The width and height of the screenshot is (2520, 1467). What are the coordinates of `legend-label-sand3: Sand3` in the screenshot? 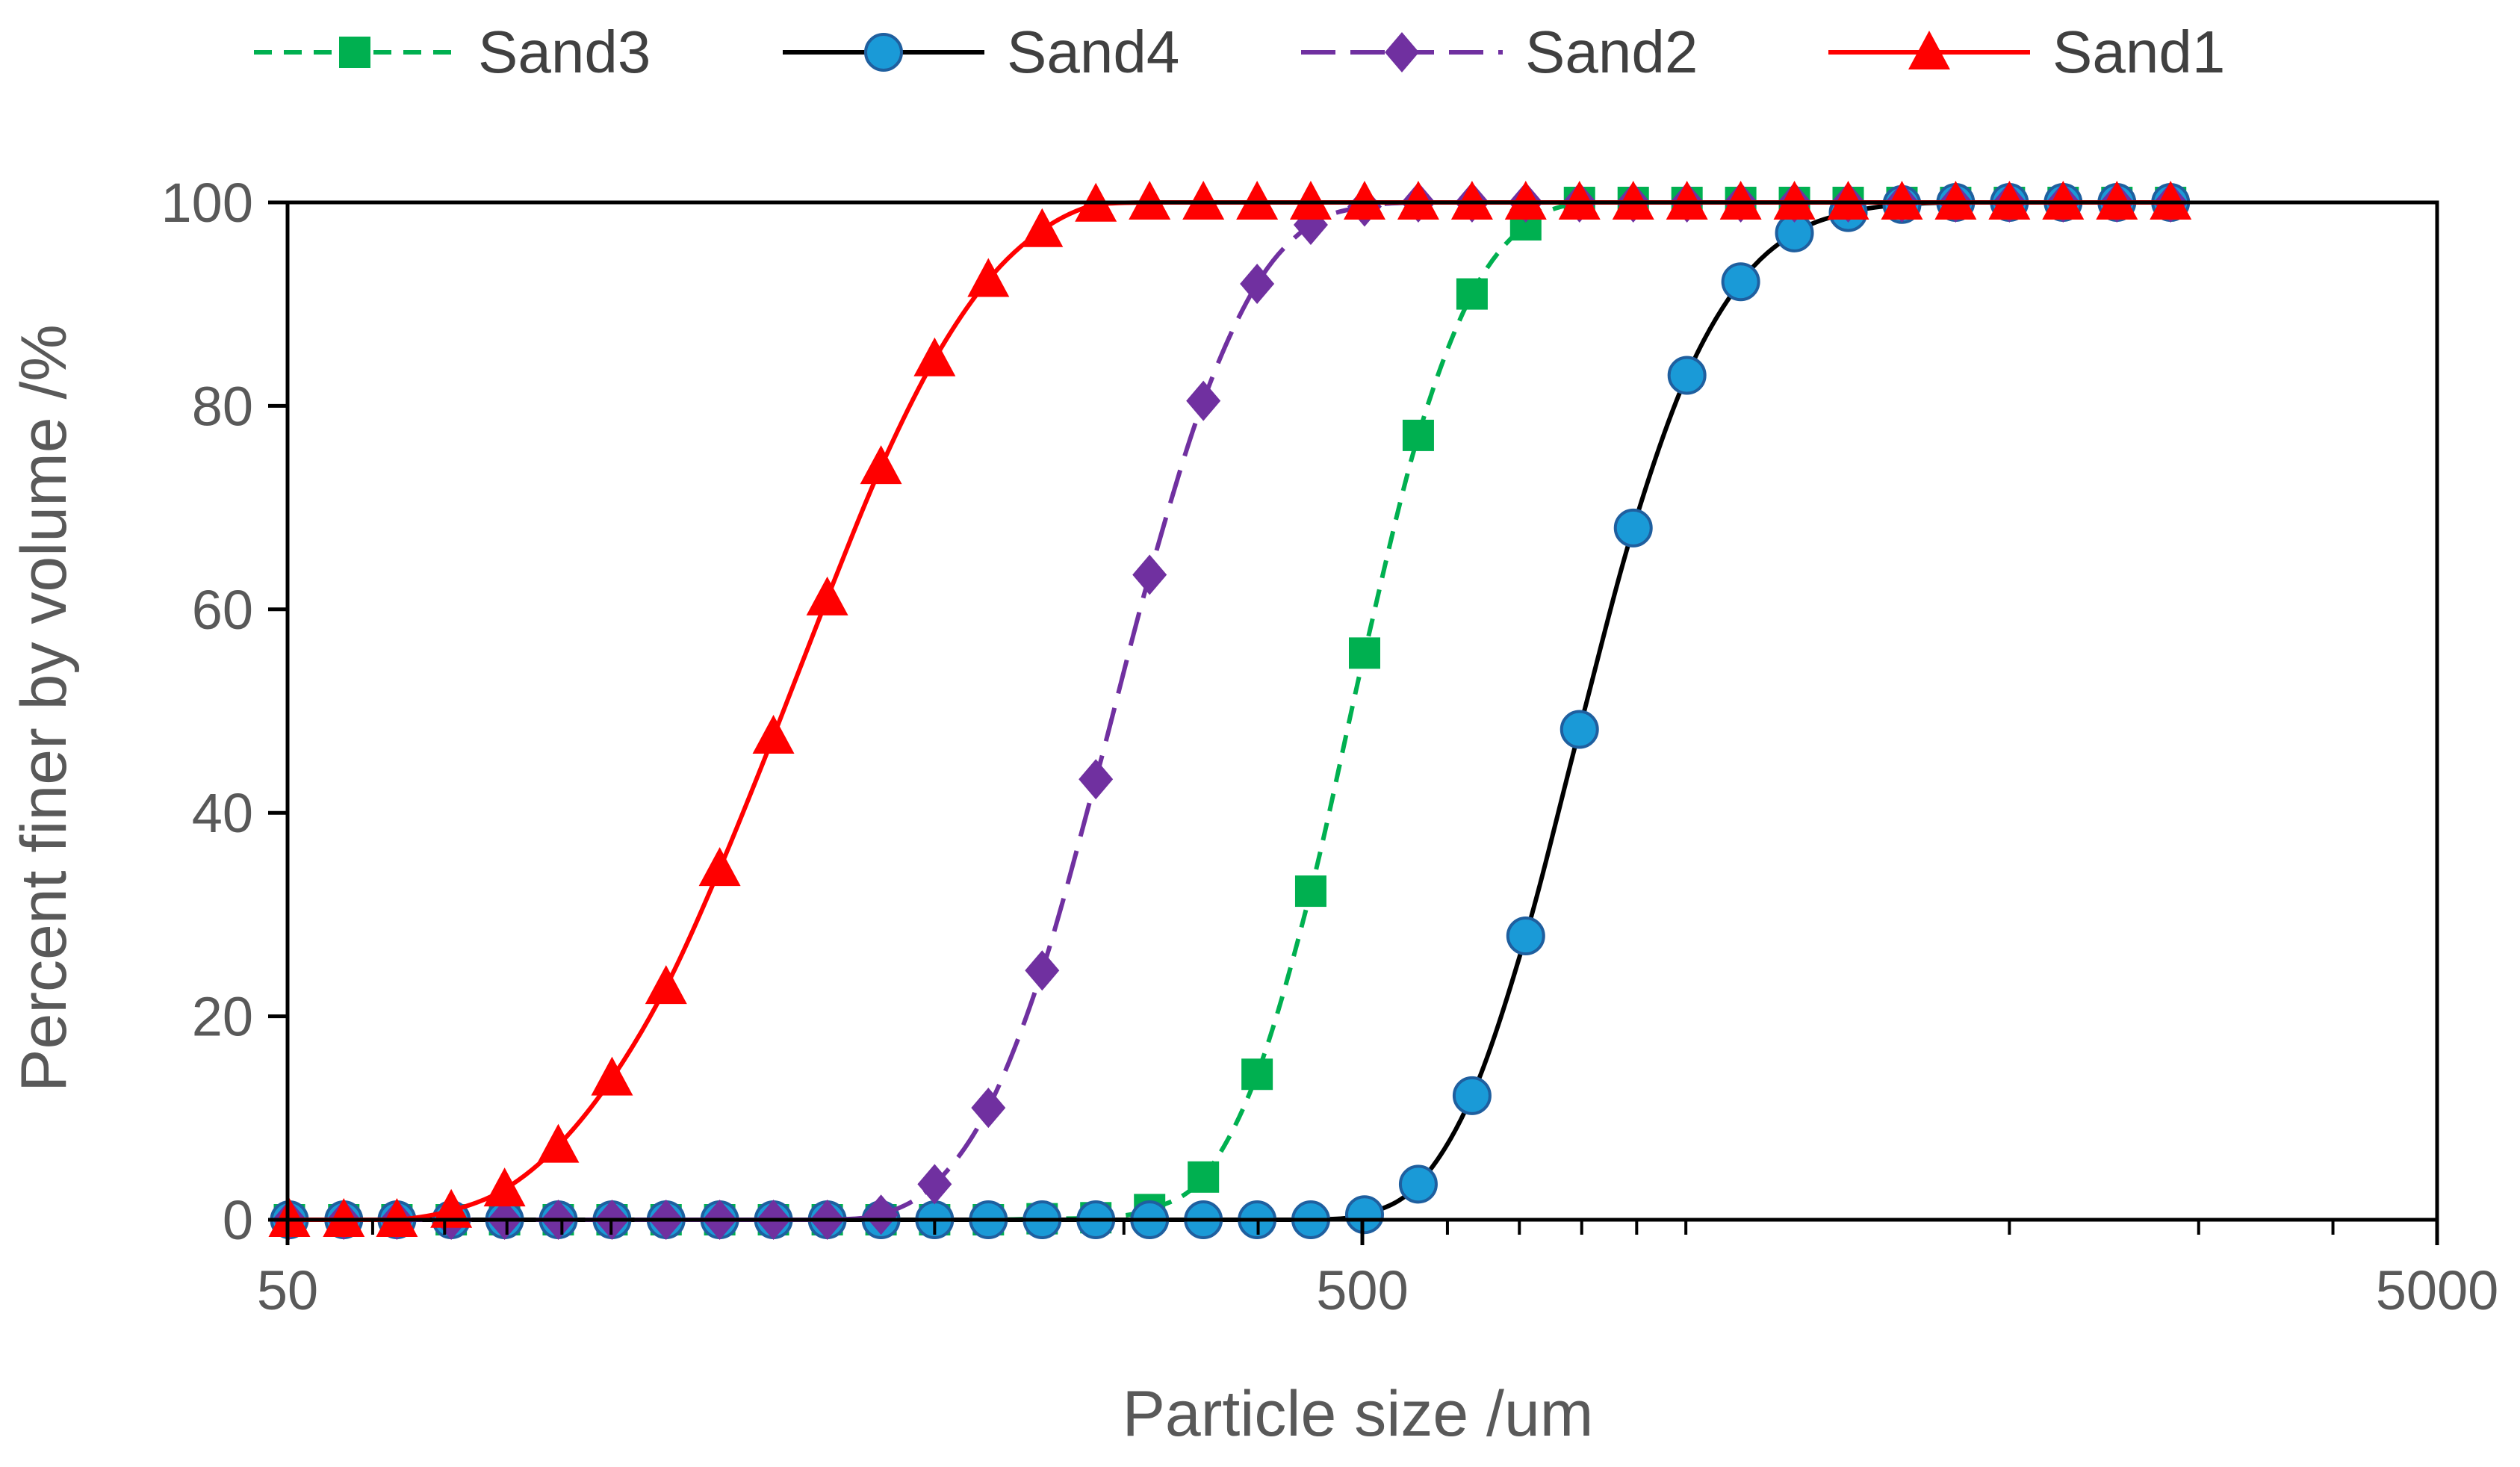 It's located at (564, 52).